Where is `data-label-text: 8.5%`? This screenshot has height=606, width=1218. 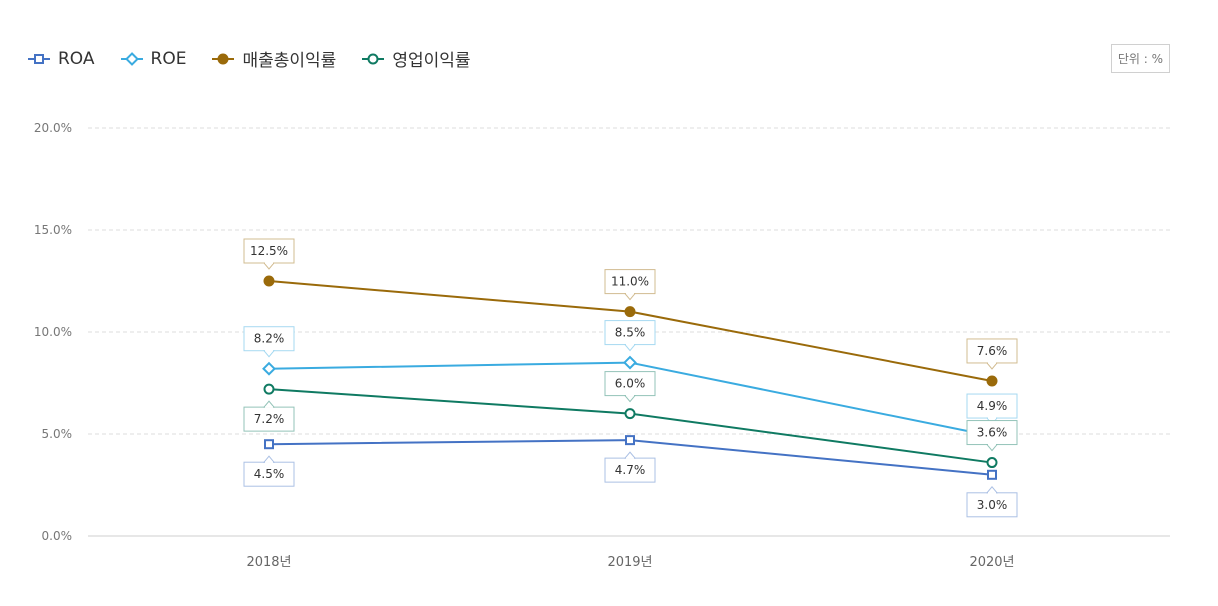 data-label-text: 8.5% is located at coordinates (630, 333).